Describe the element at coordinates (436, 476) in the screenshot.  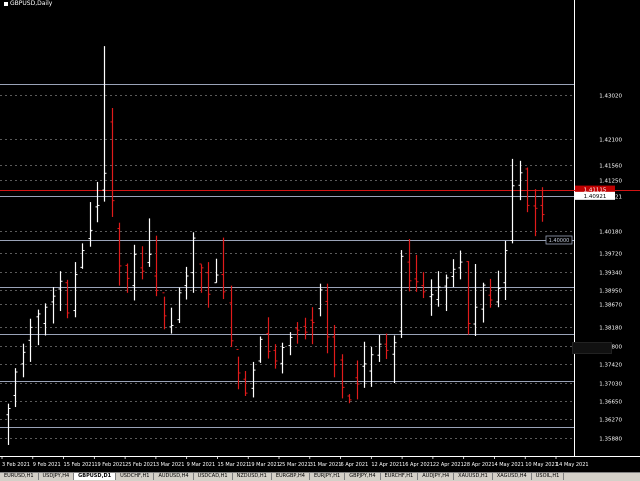
I see `chart-tab: AUDJPY,H4` at that location.